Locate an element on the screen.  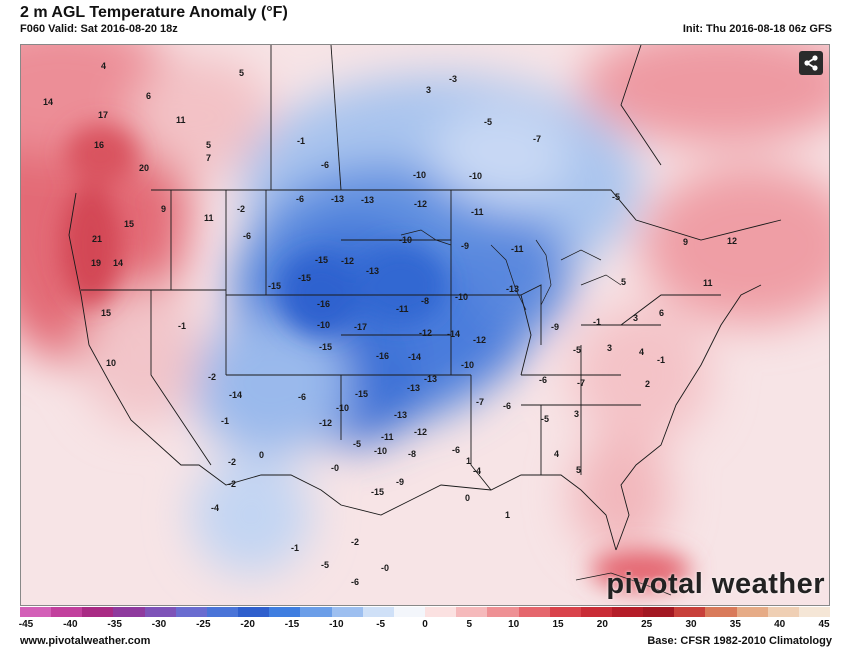
anomaly-label: 15 is located at coordinates (106, 313).